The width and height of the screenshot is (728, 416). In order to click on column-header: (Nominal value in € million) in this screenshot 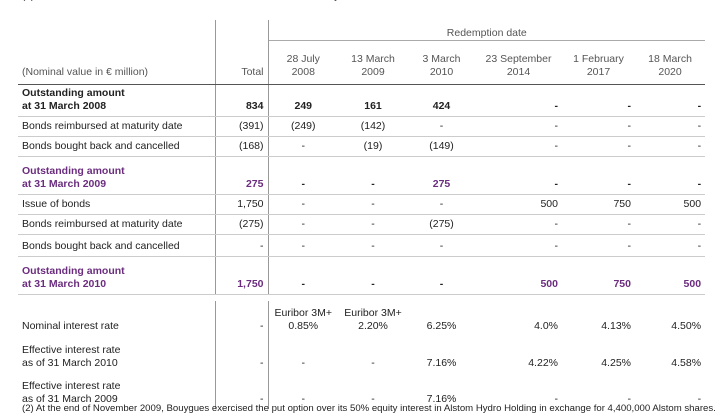, I will do `click(117, 62)`.